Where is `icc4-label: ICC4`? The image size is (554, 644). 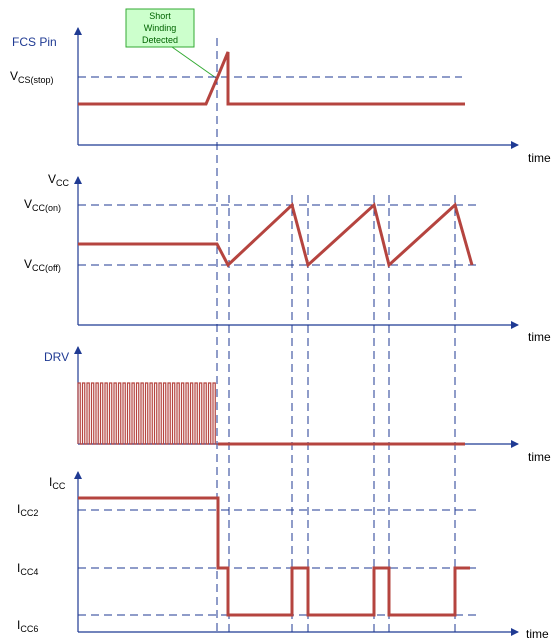
icc4-label: ICC4 is located at coordinates (27, 569).